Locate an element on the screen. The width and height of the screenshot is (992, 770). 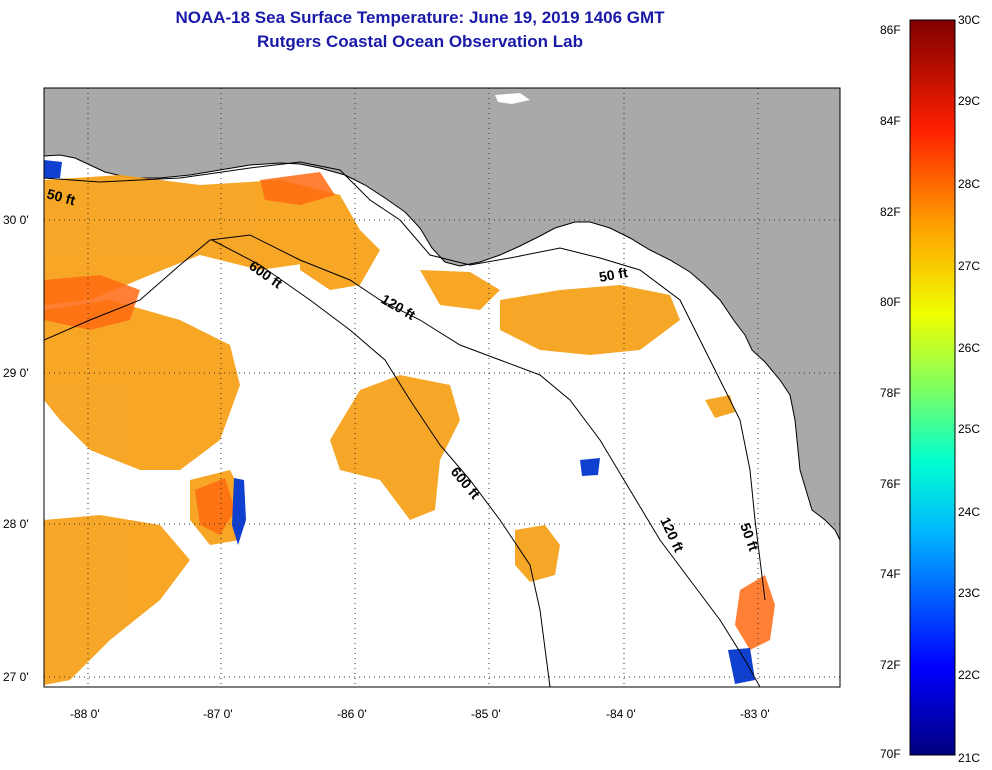
colorbar-f-84: 84F is located at coordinates (890, 121).